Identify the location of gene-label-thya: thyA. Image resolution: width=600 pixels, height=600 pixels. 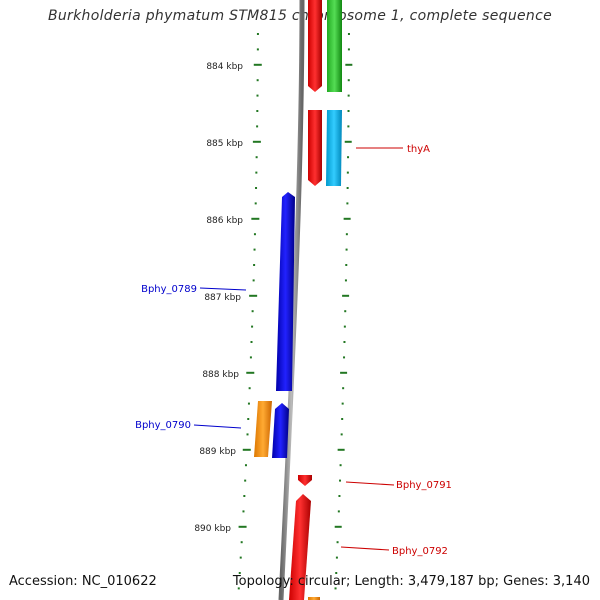
(393, 149).